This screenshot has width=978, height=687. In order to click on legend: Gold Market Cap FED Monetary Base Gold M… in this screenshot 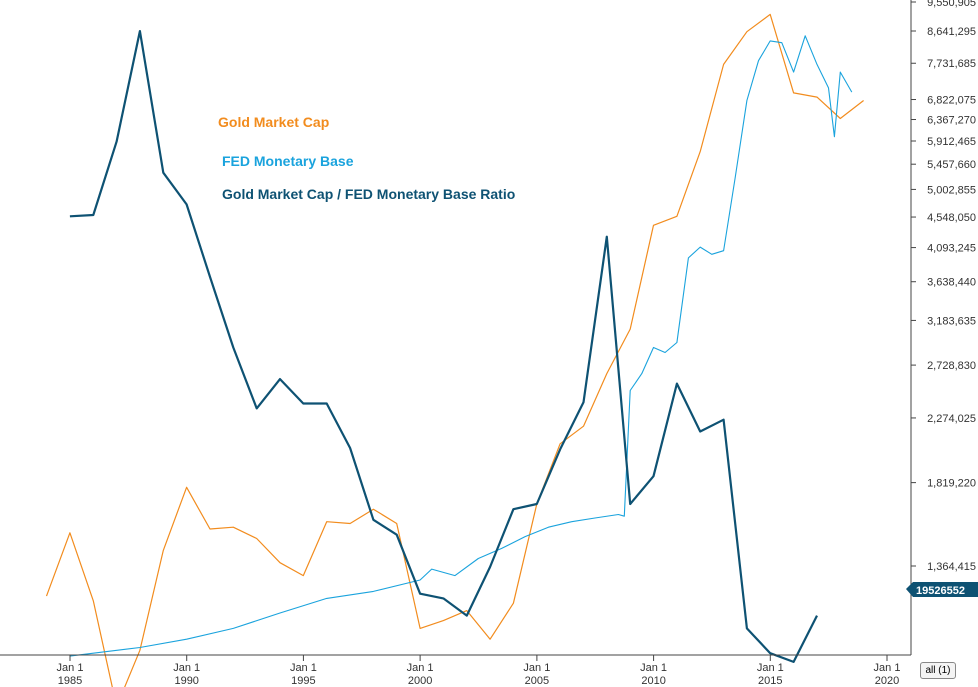, I will do `click(366, 158)`.